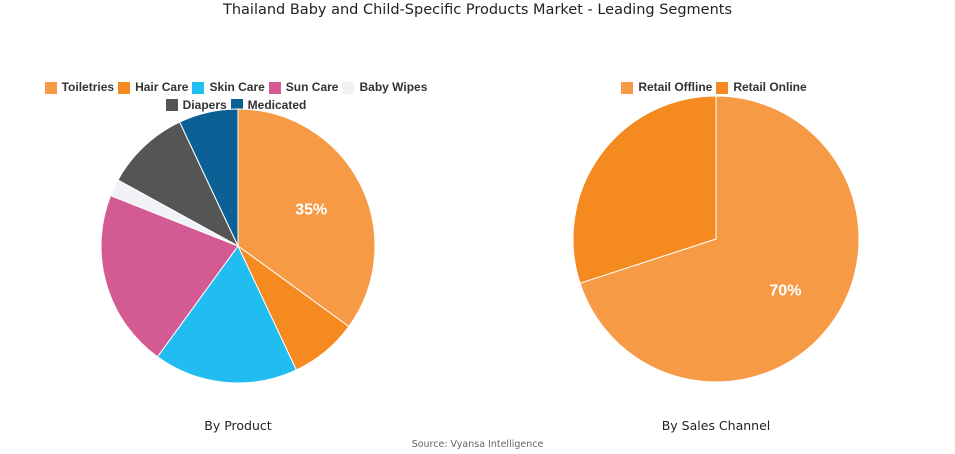 This screenshot has width=955, height=454. Describe the element at coordinates (311, 210) in the screenshot. I see `data-label: 35%` at that location.